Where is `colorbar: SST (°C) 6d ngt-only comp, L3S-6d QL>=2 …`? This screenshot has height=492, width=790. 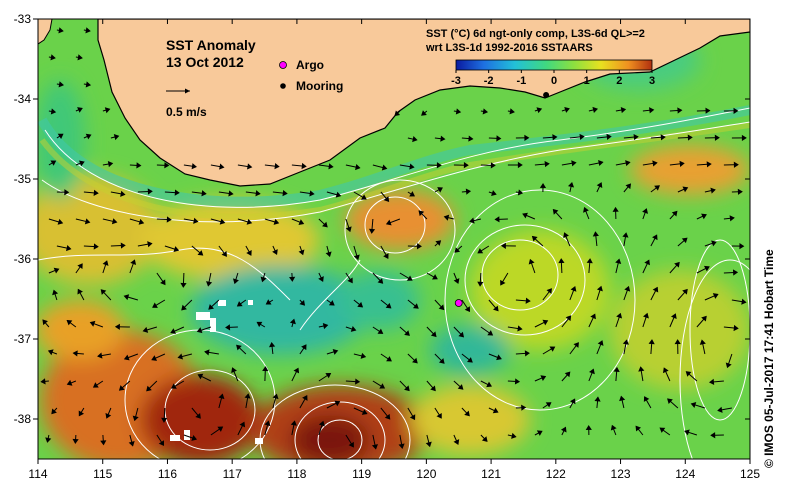
colorbar: SST (°C) 6d ngt-only comp, L3S-6d QL>=2 … is located at coordinates (540, 57).